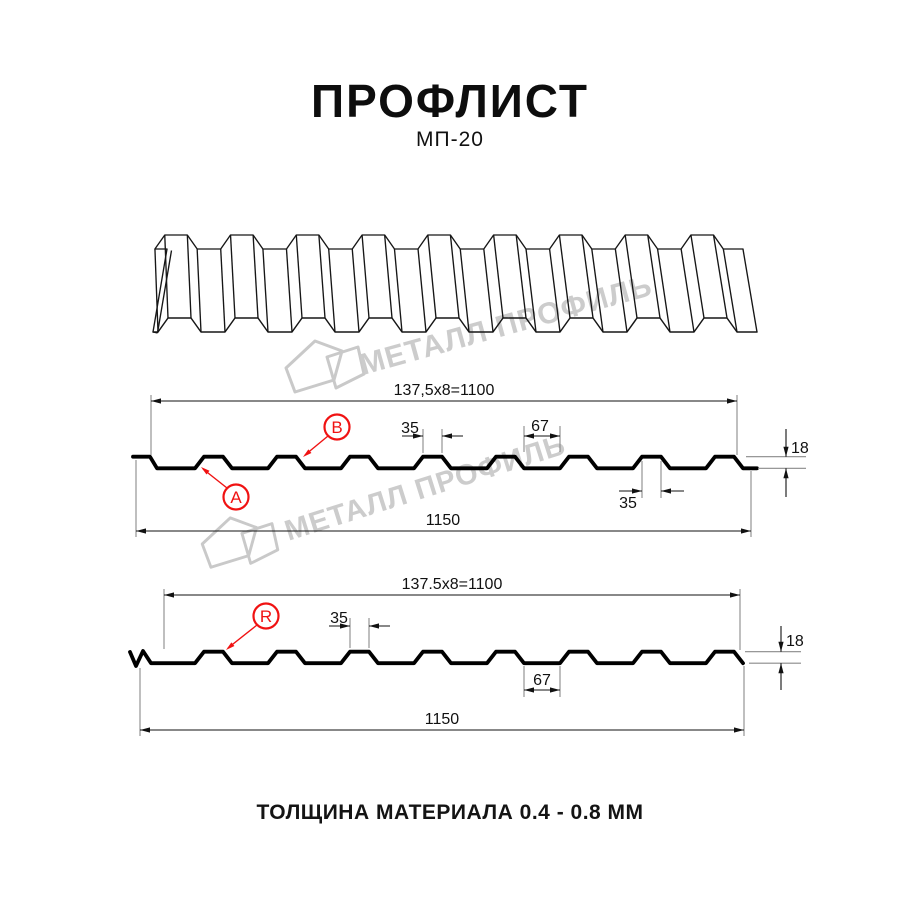  Describe the element at coordinates (452, 584) in the screenshot. I see `dim-pitch-bottom: 137.5x8=1100` at that location.